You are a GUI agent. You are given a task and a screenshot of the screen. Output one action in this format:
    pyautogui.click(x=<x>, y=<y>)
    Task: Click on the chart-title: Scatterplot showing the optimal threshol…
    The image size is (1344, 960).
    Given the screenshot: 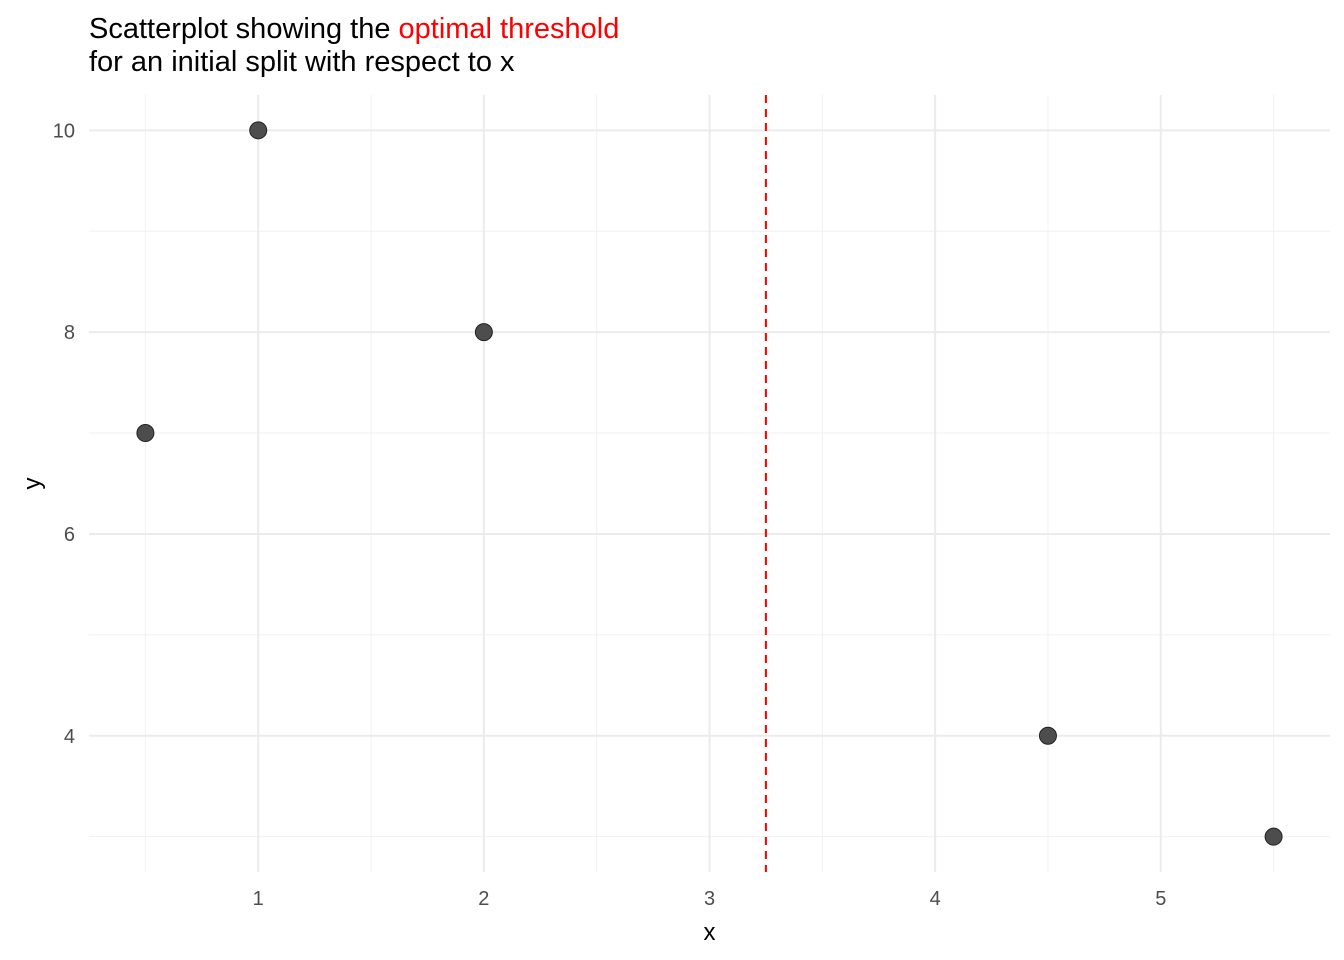 What is the action you would take?
    pyautogui.click(x=354, y=29)
    